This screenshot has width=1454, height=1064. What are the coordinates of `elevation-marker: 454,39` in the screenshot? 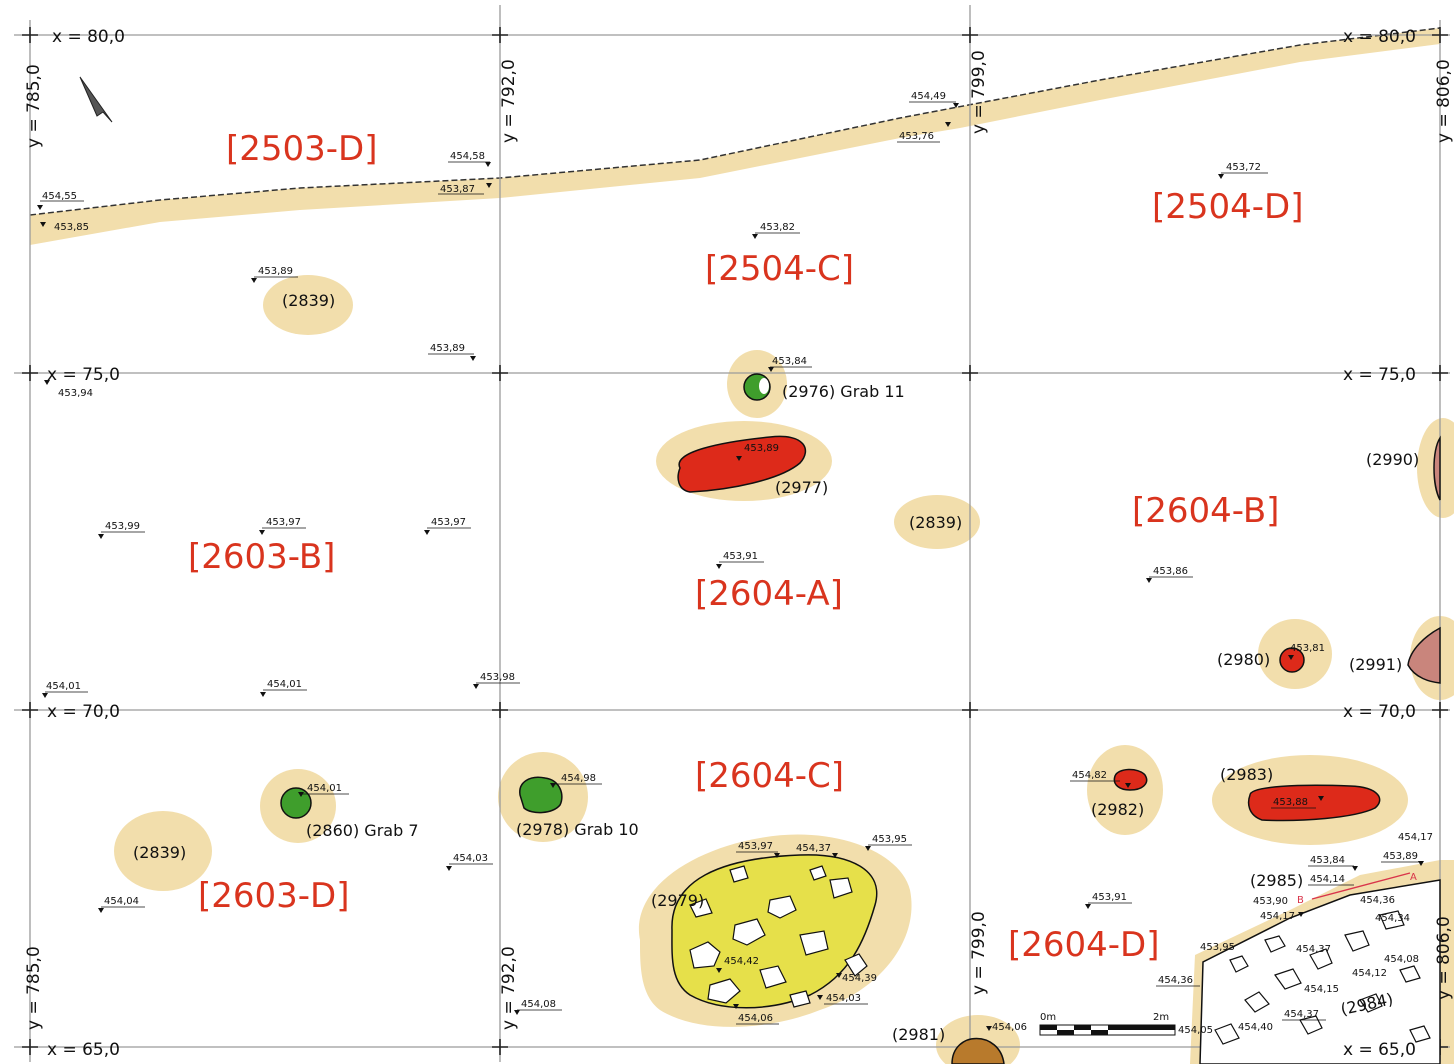 It's located at (856, 978).